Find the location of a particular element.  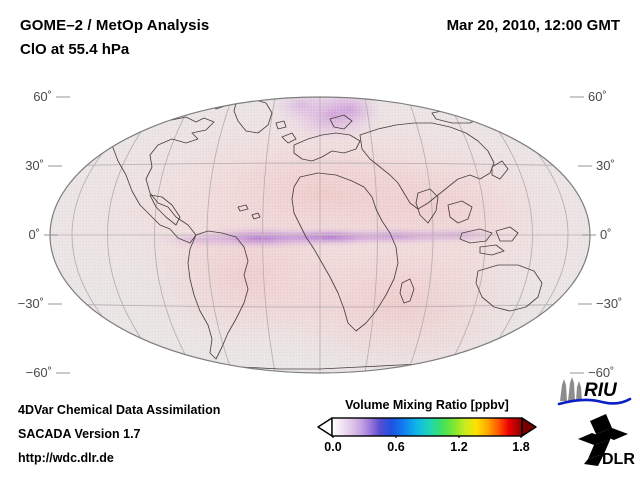

cb-tick-0: 0.0 is located at coordinates (333, 447).